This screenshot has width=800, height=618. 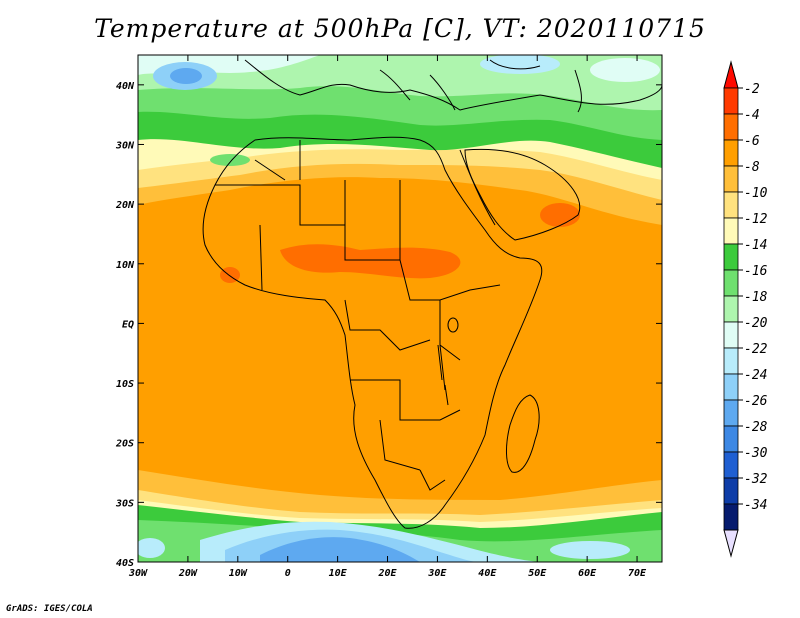 What do you see at coordinates (756, 401) in the screenshot?
I see `colorbar-label: -26` at bounding box center [756, 401].